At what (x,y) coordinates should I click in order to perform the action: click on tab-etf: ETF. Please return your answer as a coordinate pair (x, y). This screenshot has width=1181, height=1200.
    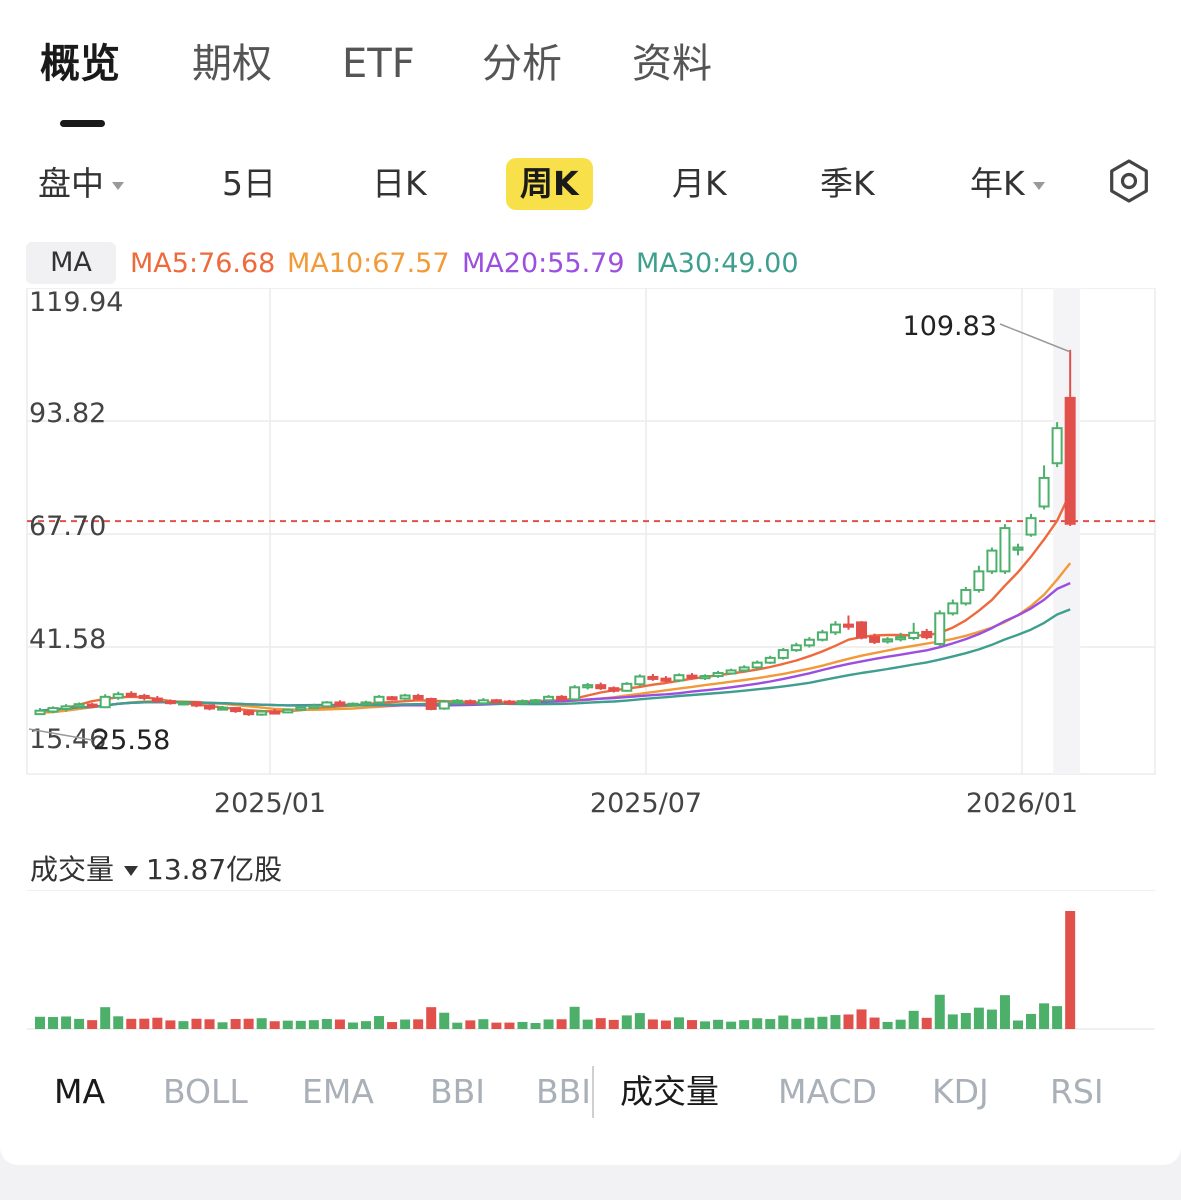
    Looking at the image, I should click on (378, 64).